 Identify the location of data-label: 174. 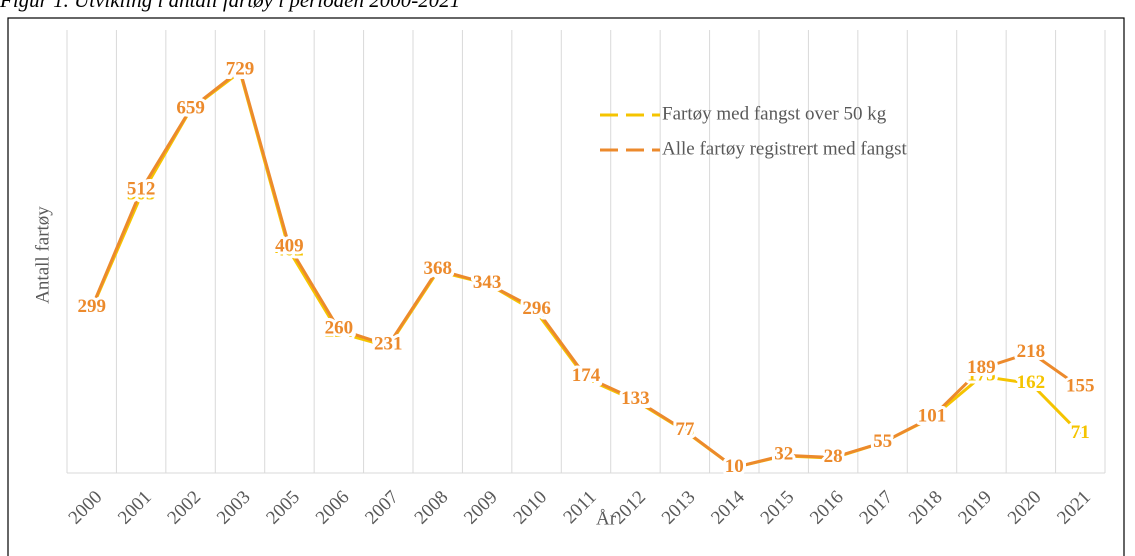
(586, 375).